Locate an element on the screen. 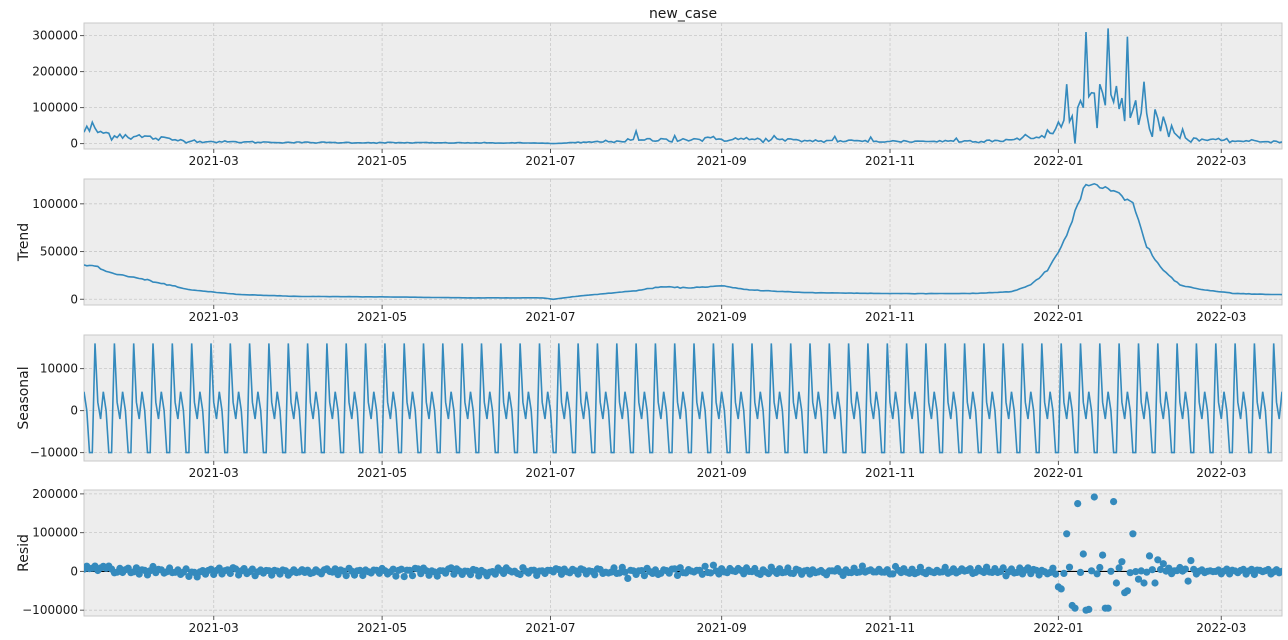  y-tick-label: −100000 is located at coordinates (50, 610).